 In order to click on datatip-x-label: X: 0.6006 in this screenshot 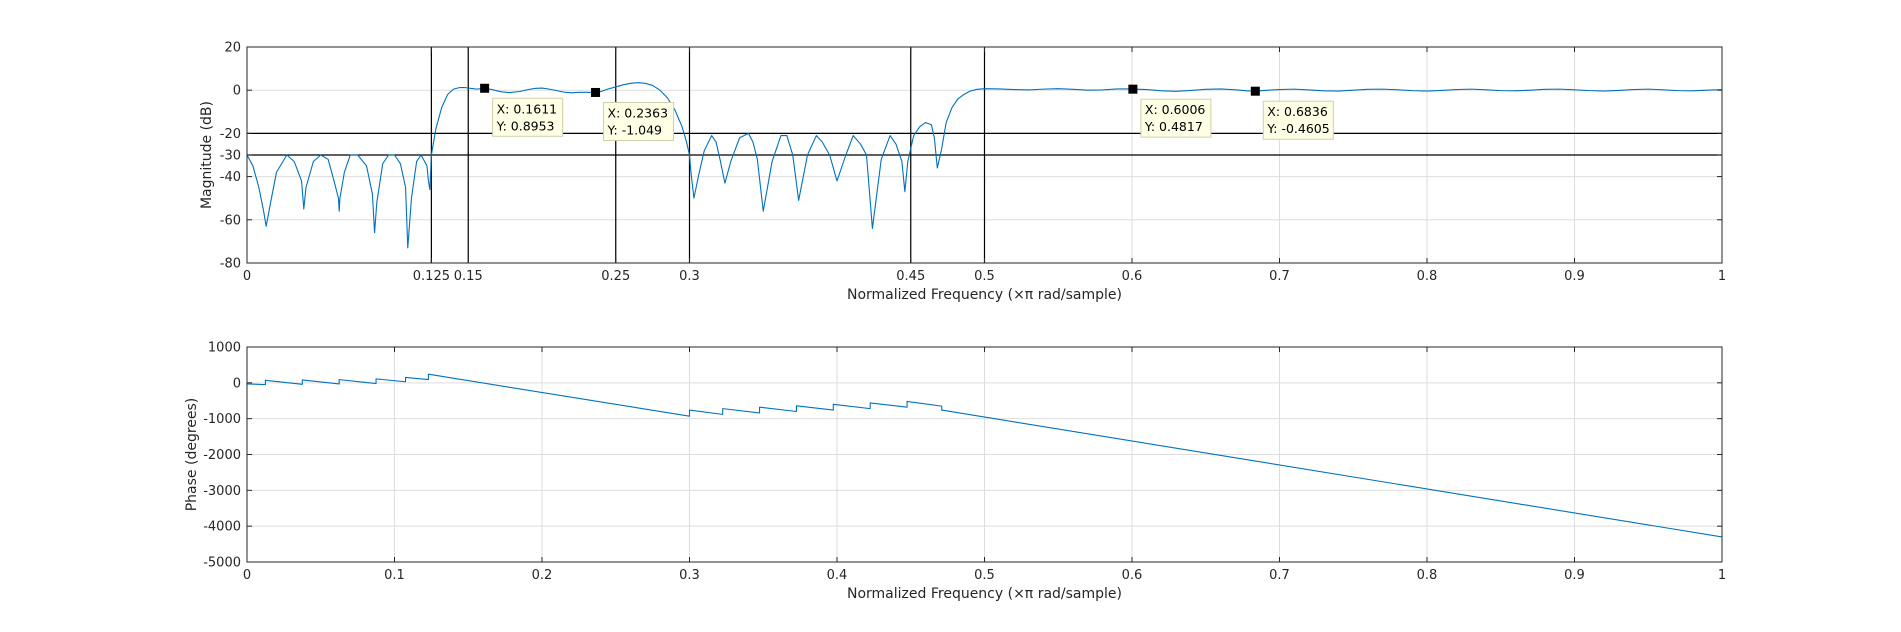, I will do `click(1175, 109)`.